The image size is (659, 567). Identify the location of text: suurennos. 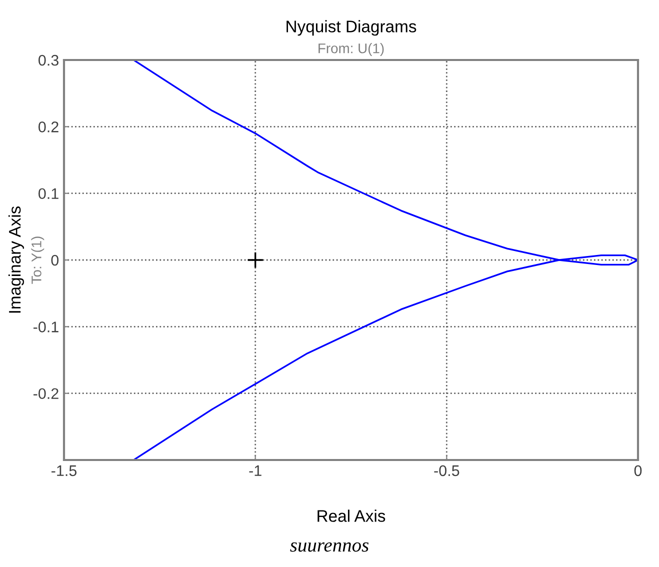
(329, 547).